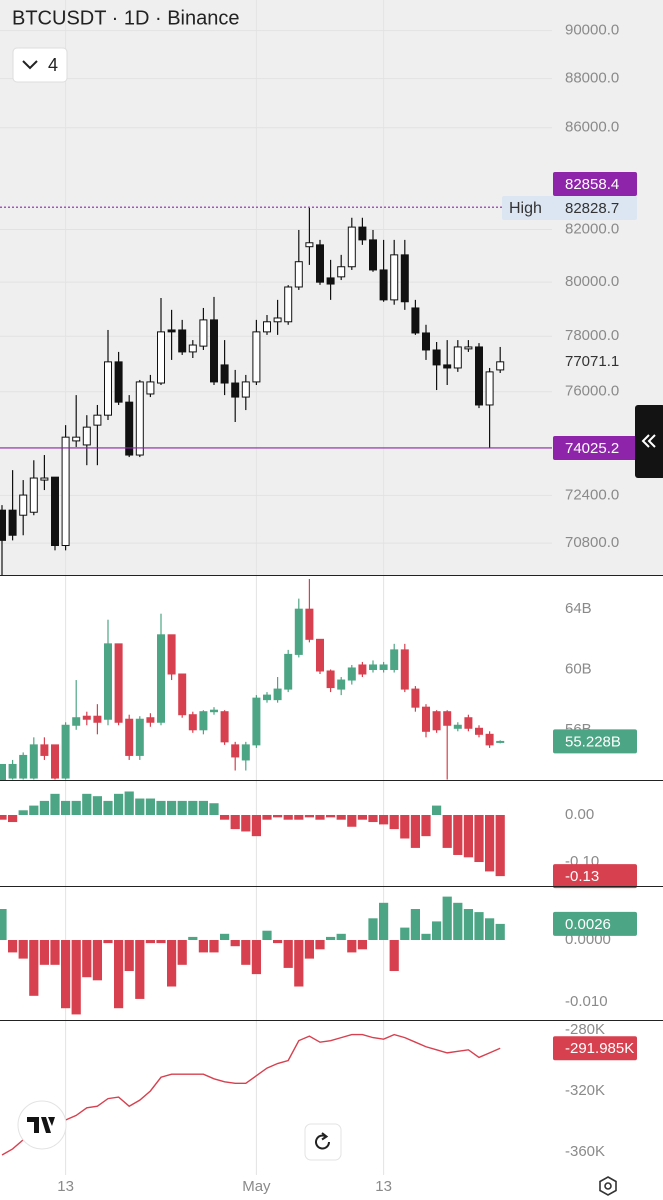  I want to click on settings-icon, so click(608, 1186).